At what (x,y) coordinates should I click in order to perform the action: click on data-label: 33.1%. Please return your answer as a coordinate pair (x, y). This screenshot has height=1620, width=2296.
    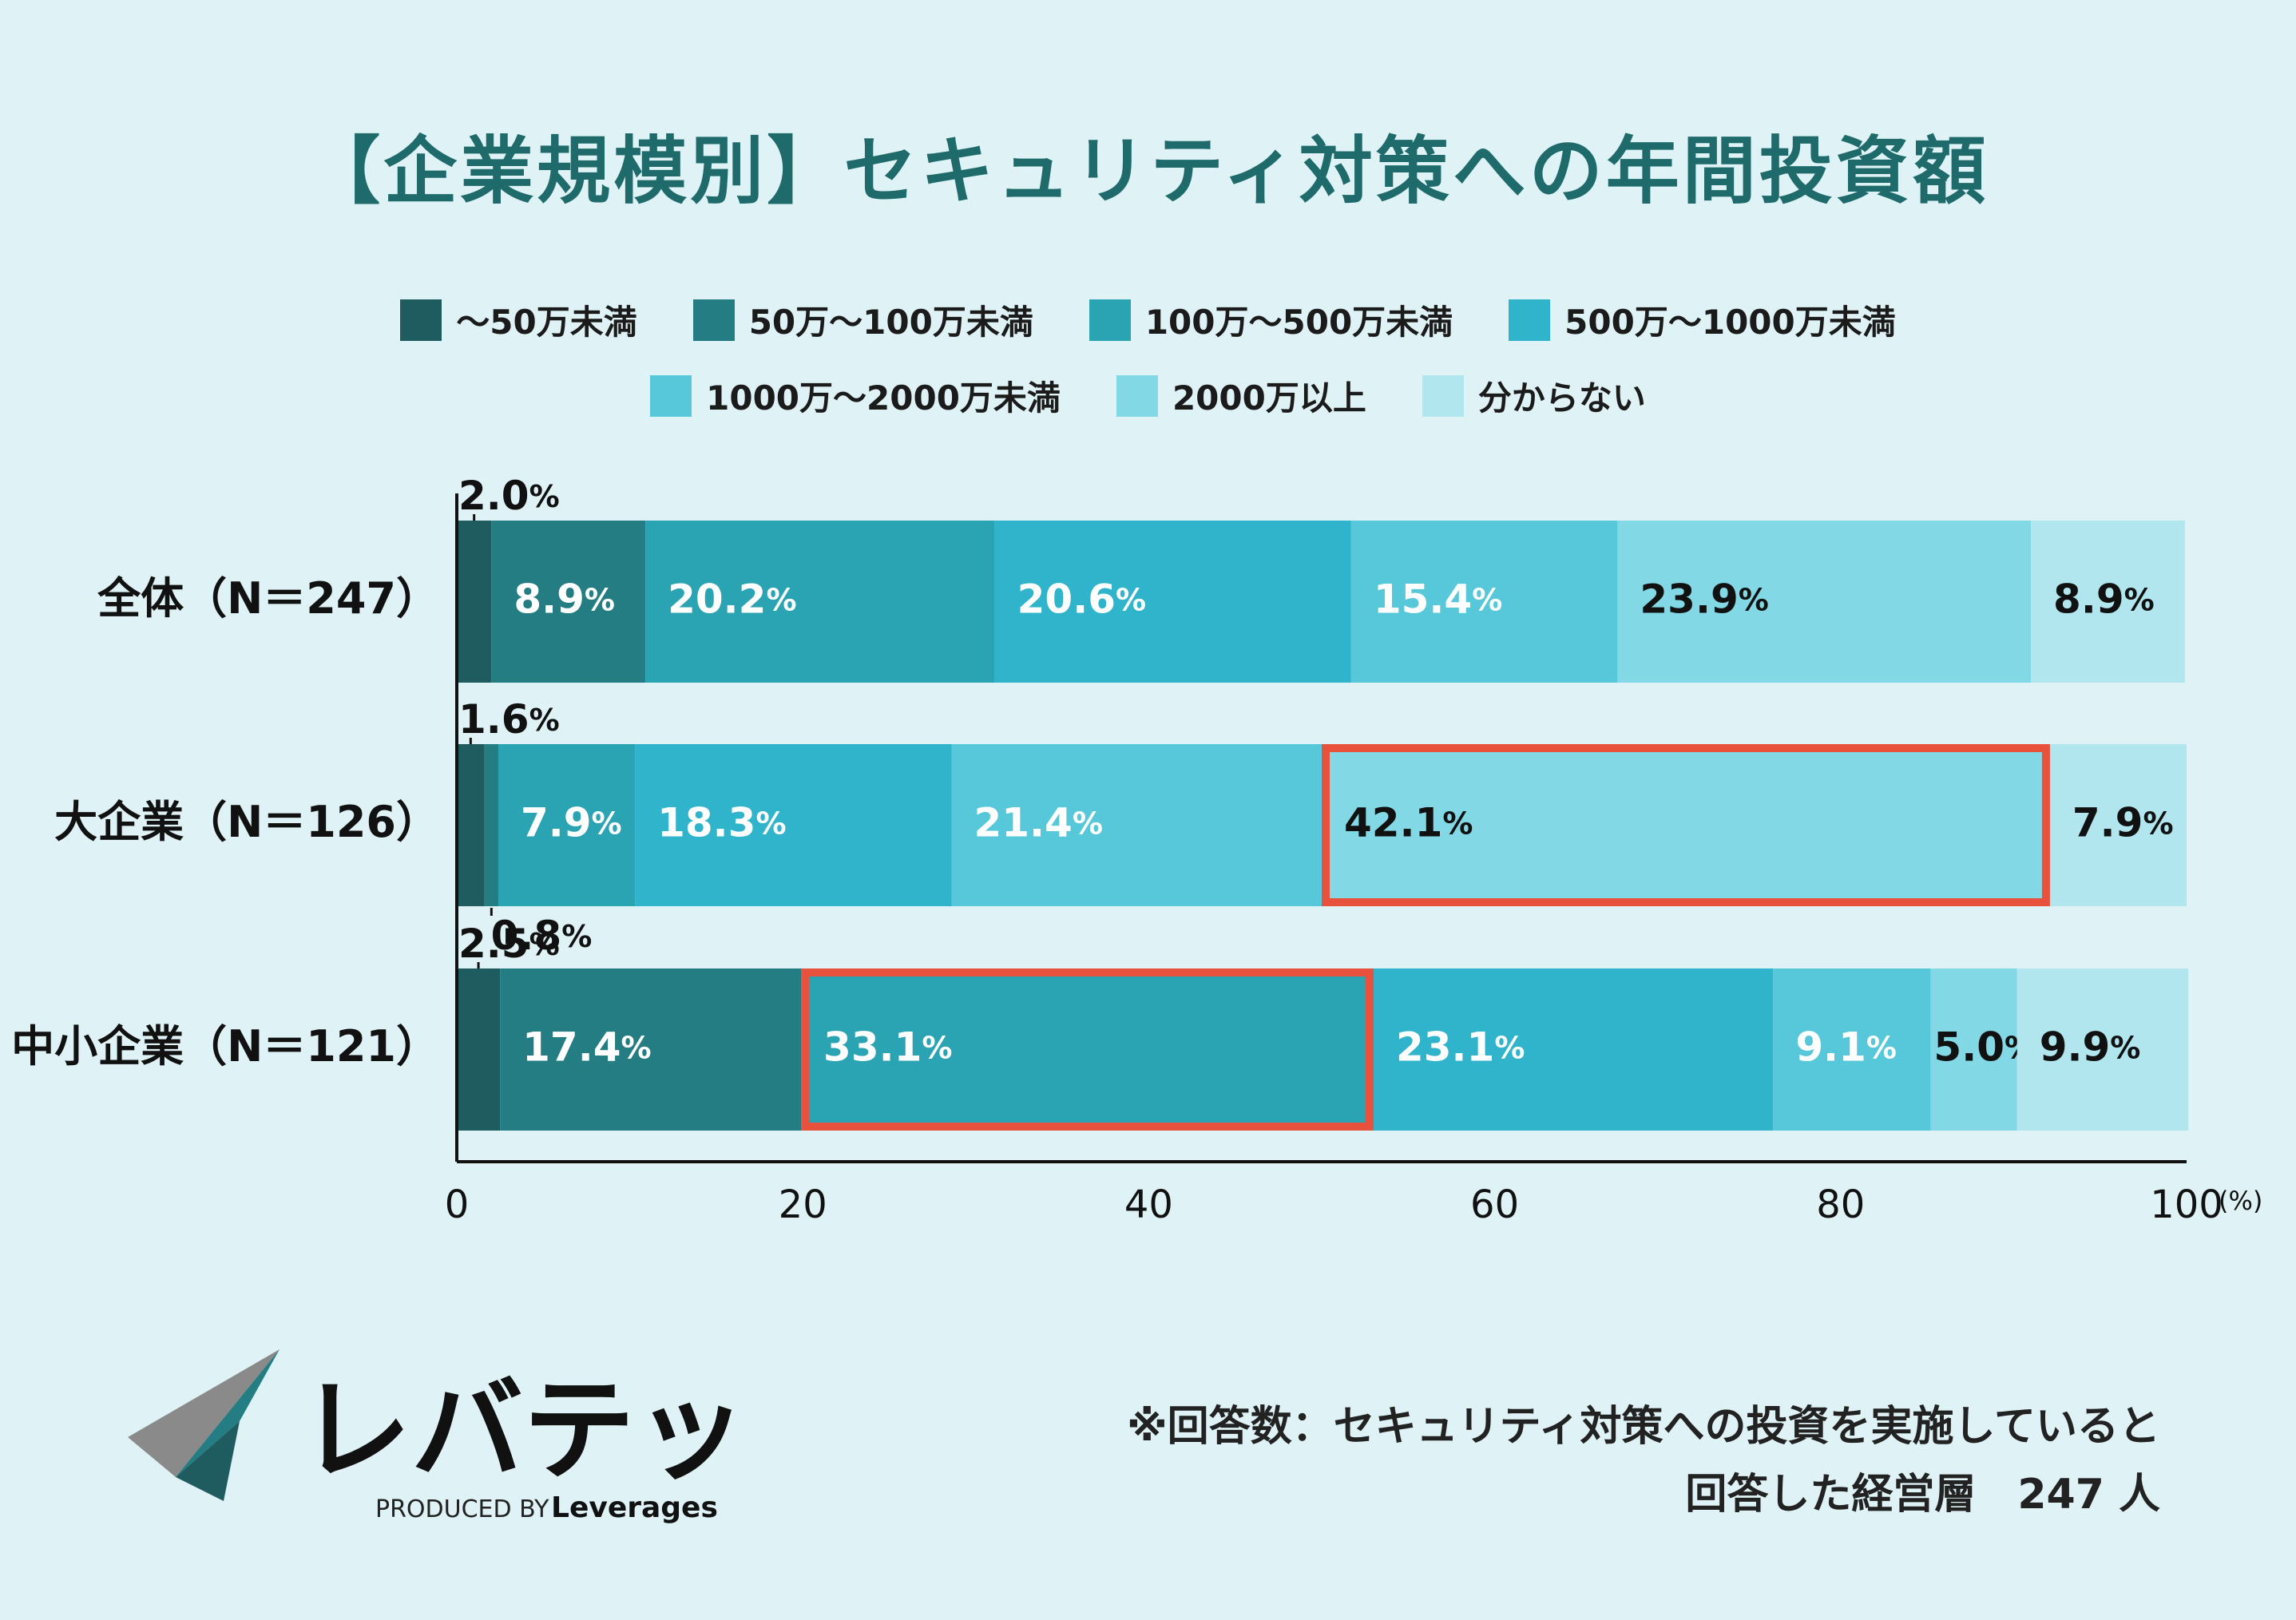
    Looking at the image, I should click on (888, 1047).